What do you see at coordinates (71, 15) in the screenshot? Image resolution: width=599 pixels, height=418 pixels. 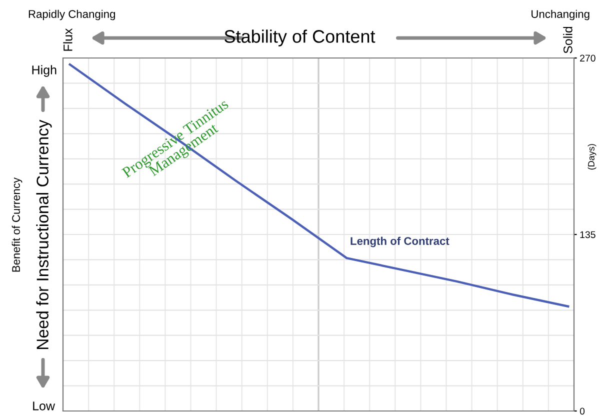 I see `chart-subtitle: Rapidly Changing` at bounding box center [71, 15].